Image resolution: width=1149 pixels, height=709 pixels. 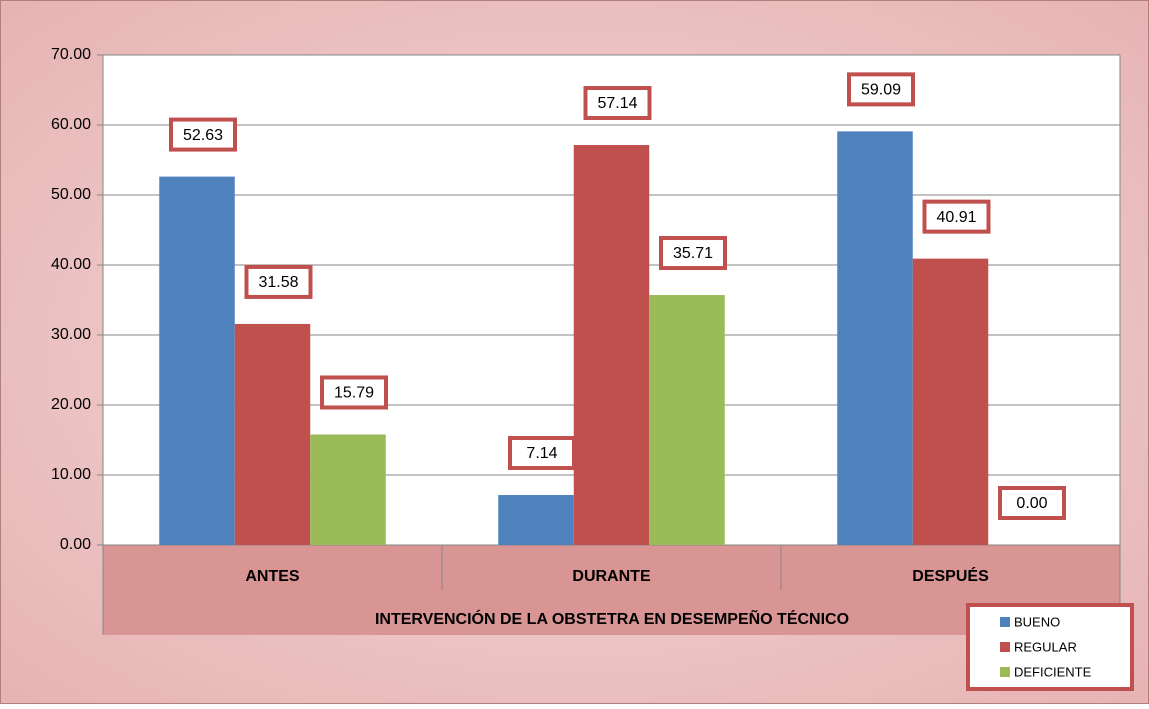 I want to click on legend-label: BUENO, so click(x=1037, y=621).